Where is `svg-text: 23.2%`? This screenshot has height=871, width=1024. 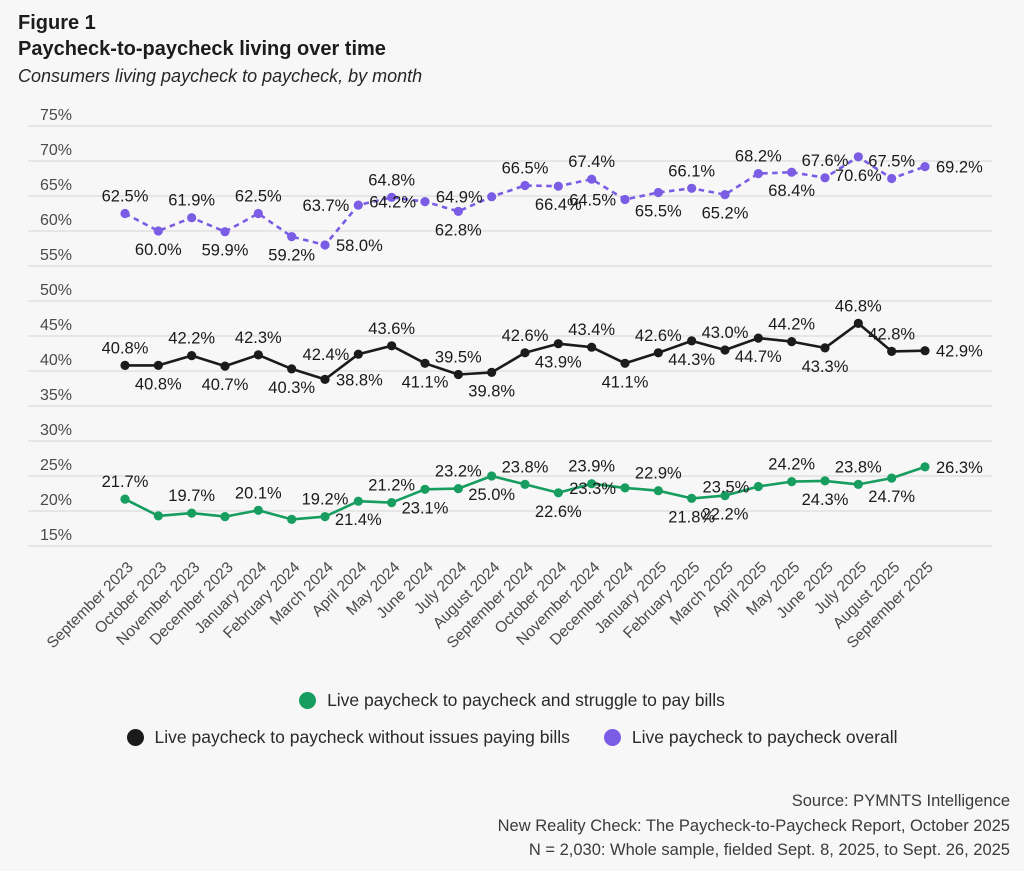
svg-text: 23.2% is located at coordinates (458, 472).